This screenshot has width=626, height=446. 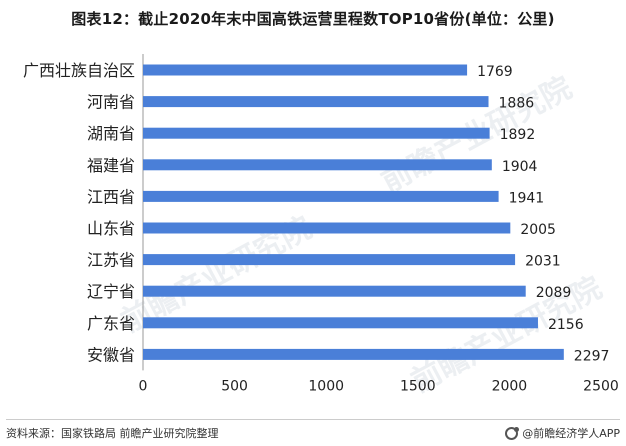 What do you see at coordinates (111, 323) in the screenshot?
I see `category-label: 广东省` at bounding box center [111, 323].